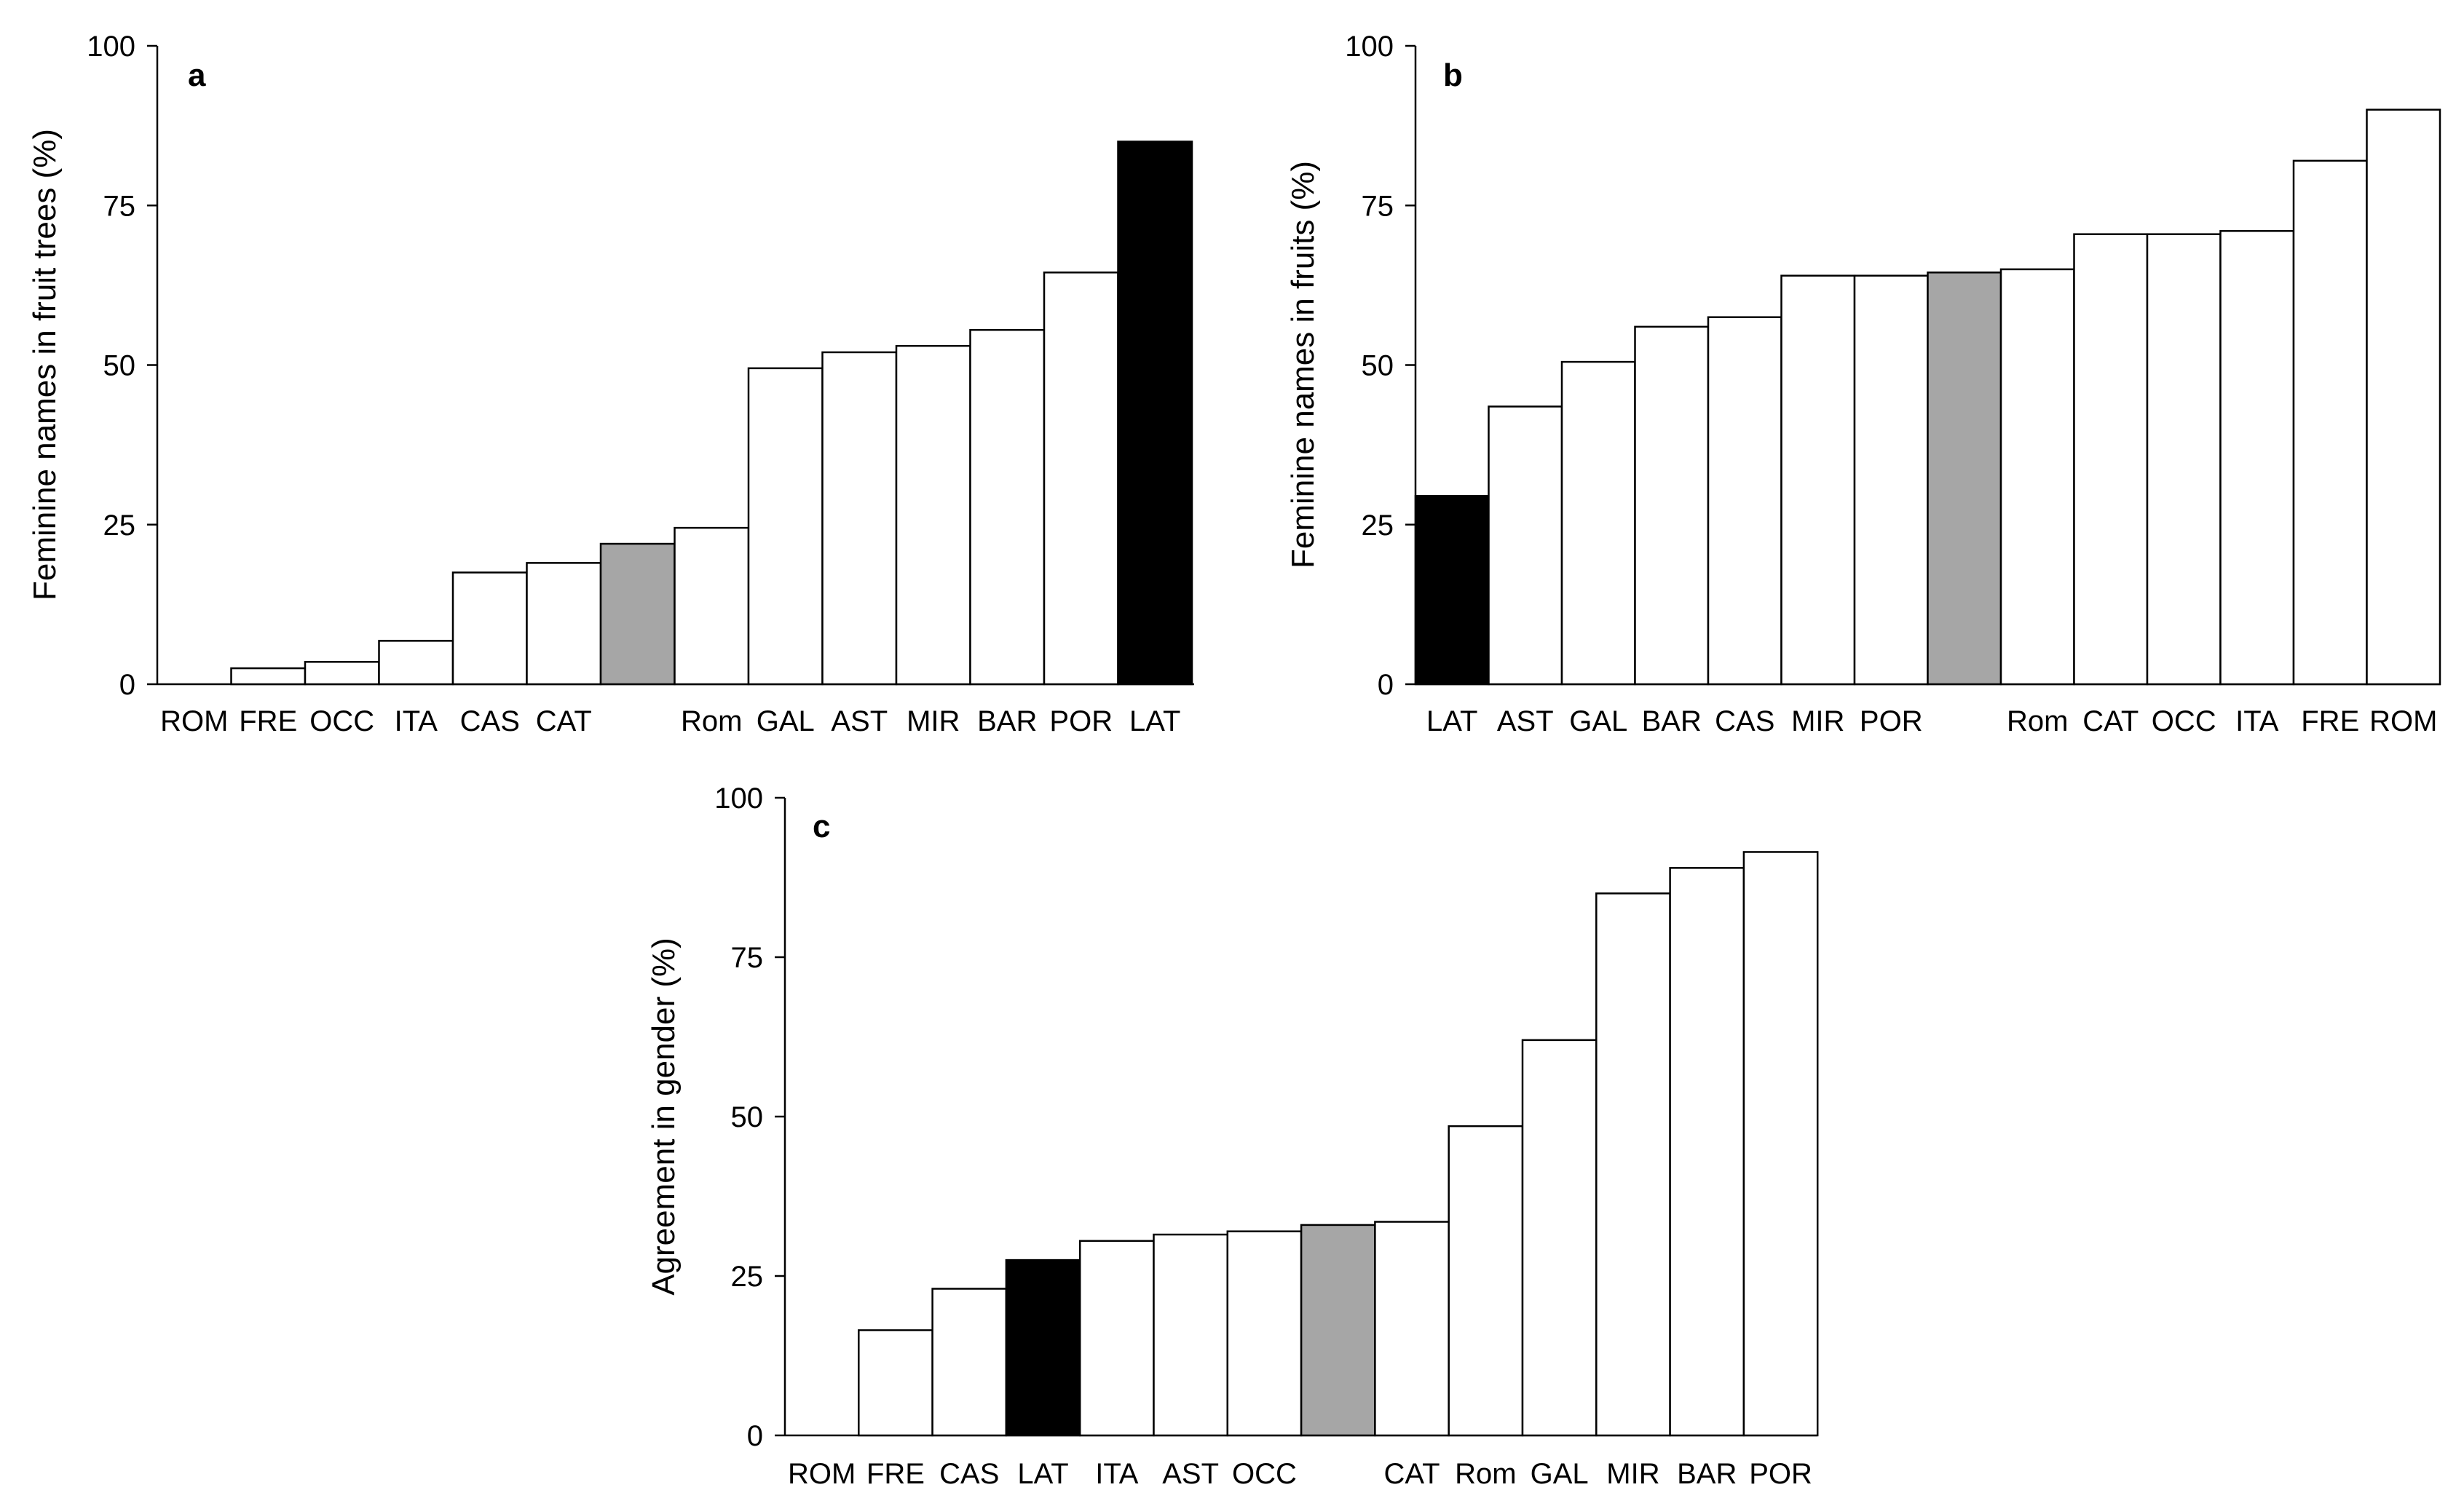 Image resolution: width=2464 pixels, height=1498 pixels. I want to click on panel-letter-c: c, so click(822, 827).